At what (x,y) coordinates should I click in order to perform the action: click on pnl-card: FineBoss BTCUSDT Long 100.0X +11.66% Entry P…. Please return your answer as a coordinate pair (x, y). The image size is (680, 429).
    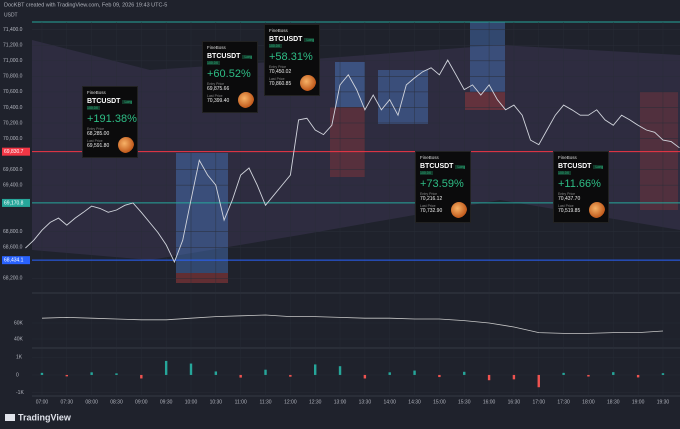
    Looking at the image, I should click on (581, 187).